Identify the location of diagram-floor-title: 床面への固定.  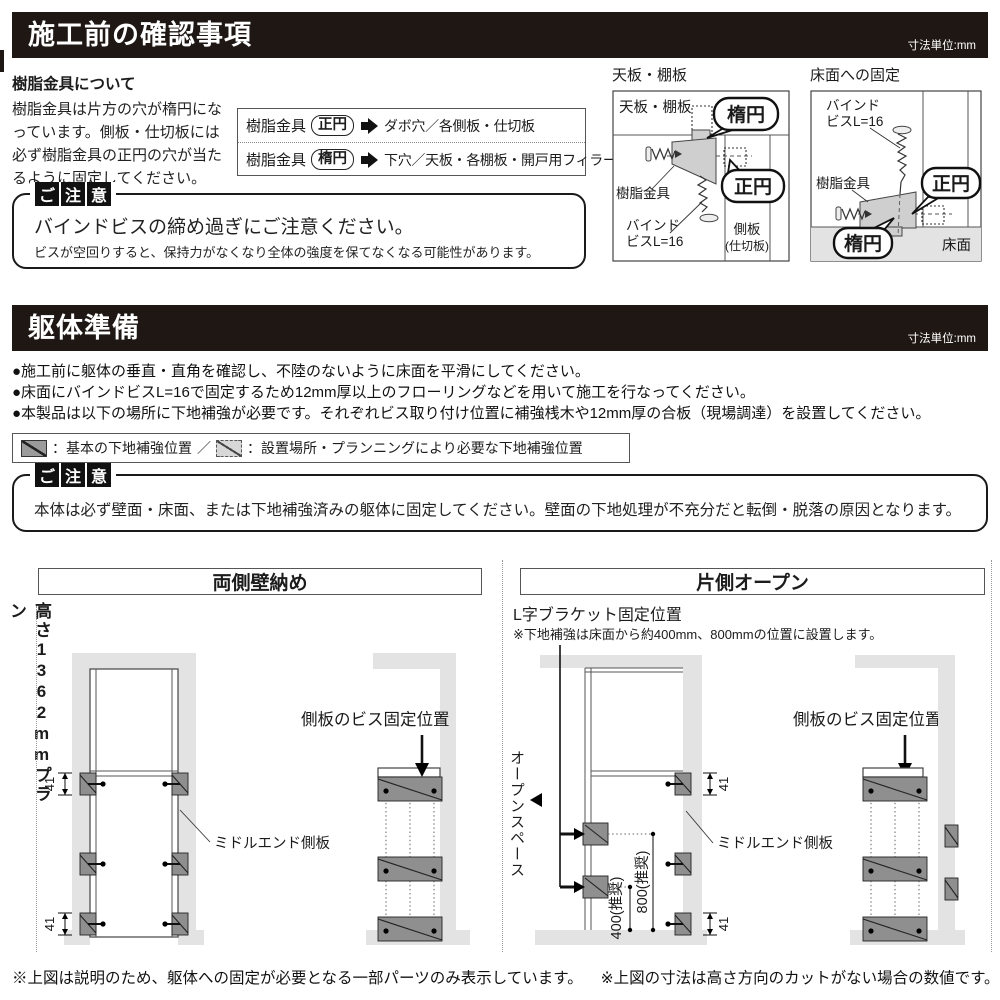
(855, 75).